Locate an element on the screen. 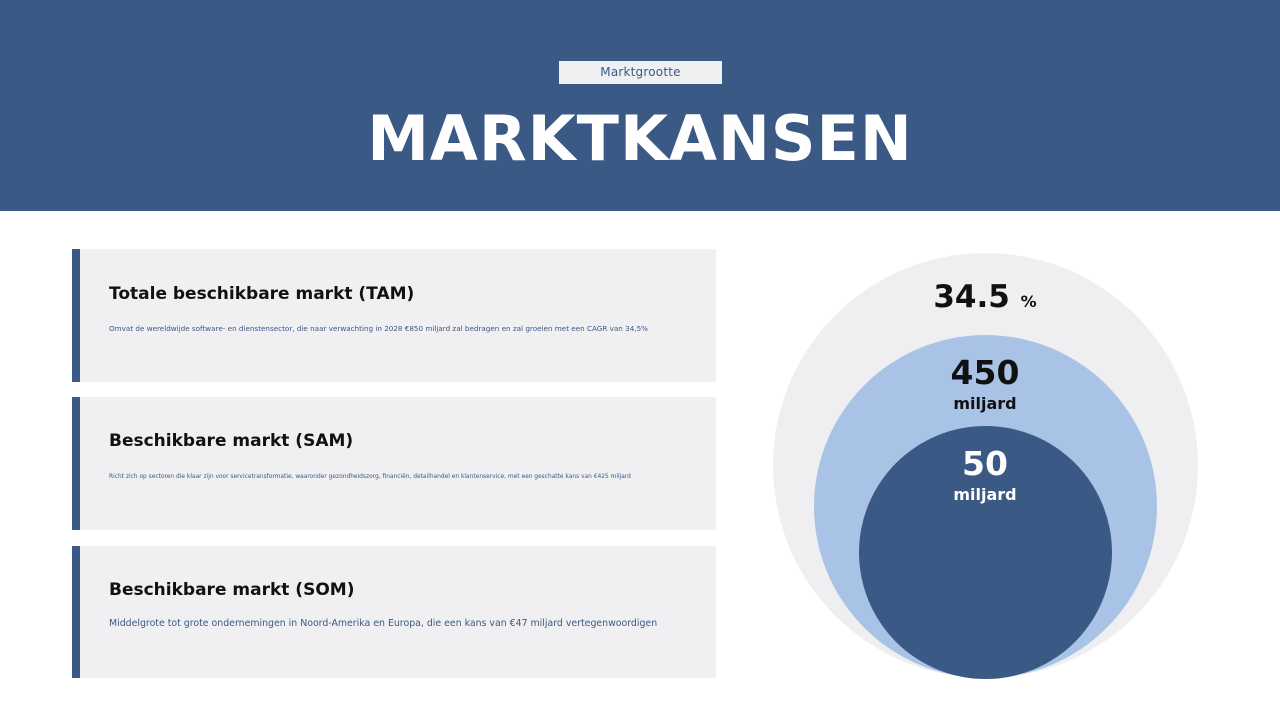 This screenshot has height=720, width=1280. page-title: MARKTKANSEN is located at coordinates (640, 138).